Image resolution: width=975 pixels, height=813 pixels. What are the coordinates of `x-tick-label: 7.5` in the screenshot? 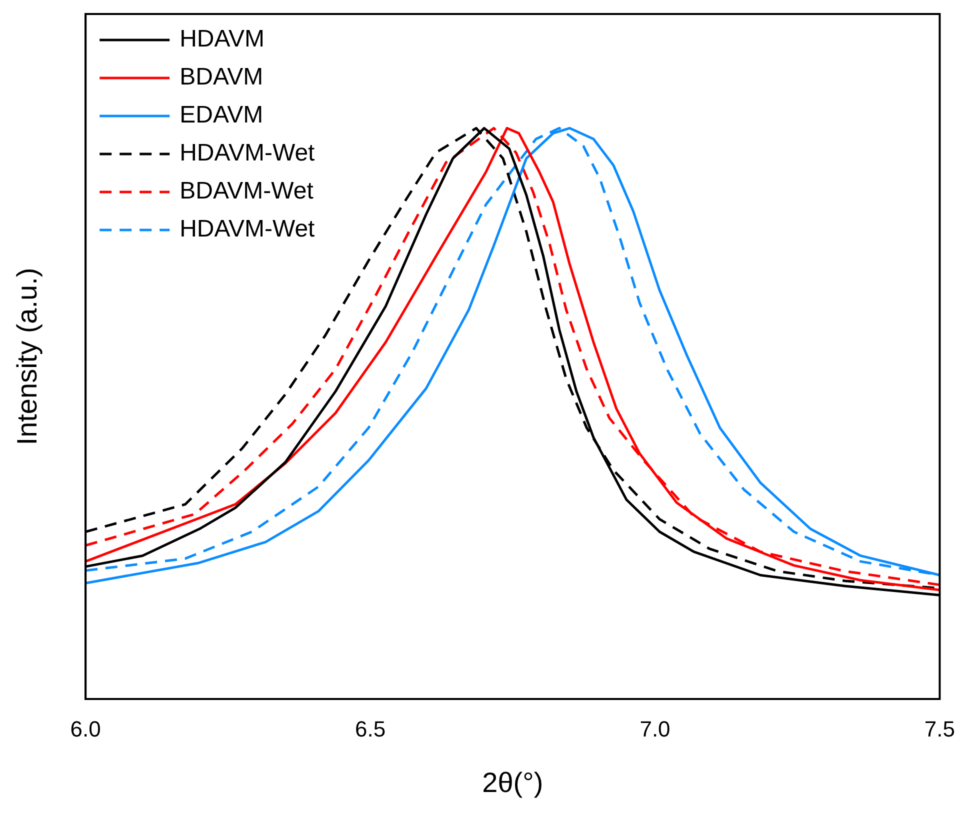 It's located at (940, 729).